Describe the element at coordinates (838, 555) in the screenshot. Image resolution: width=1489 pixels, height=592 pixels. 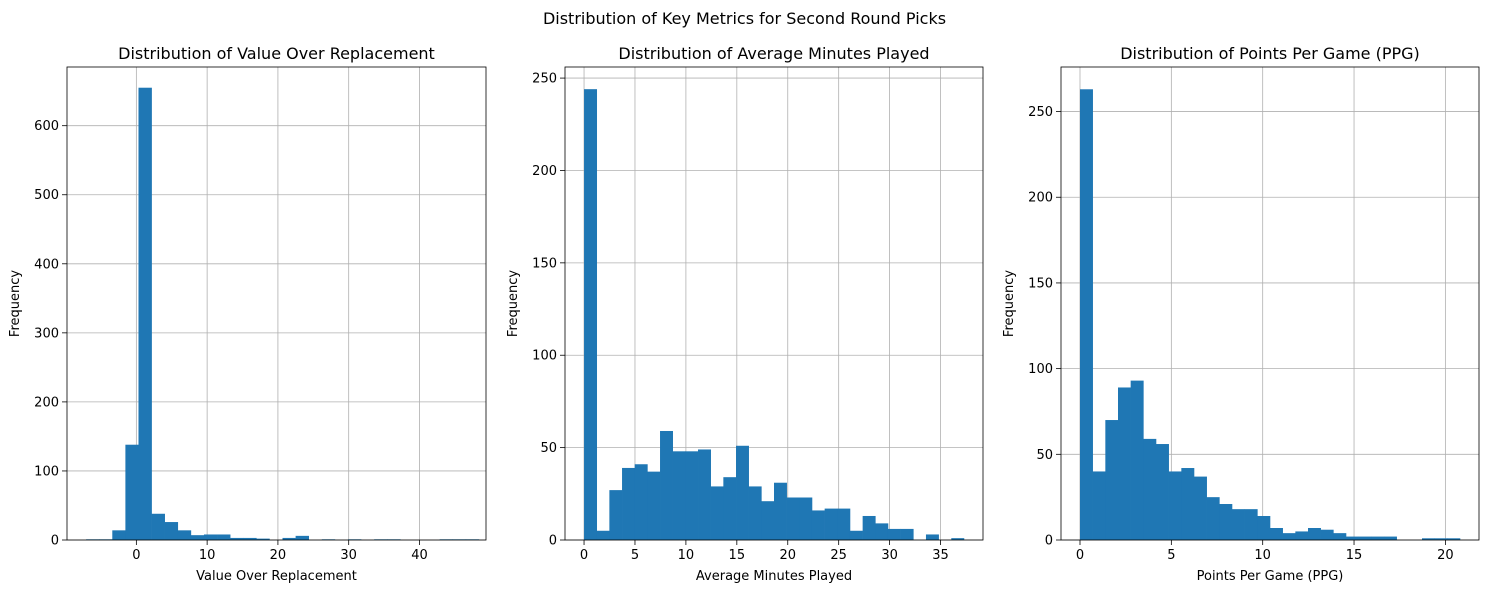
I see `x-tick-label: 25` at that location.